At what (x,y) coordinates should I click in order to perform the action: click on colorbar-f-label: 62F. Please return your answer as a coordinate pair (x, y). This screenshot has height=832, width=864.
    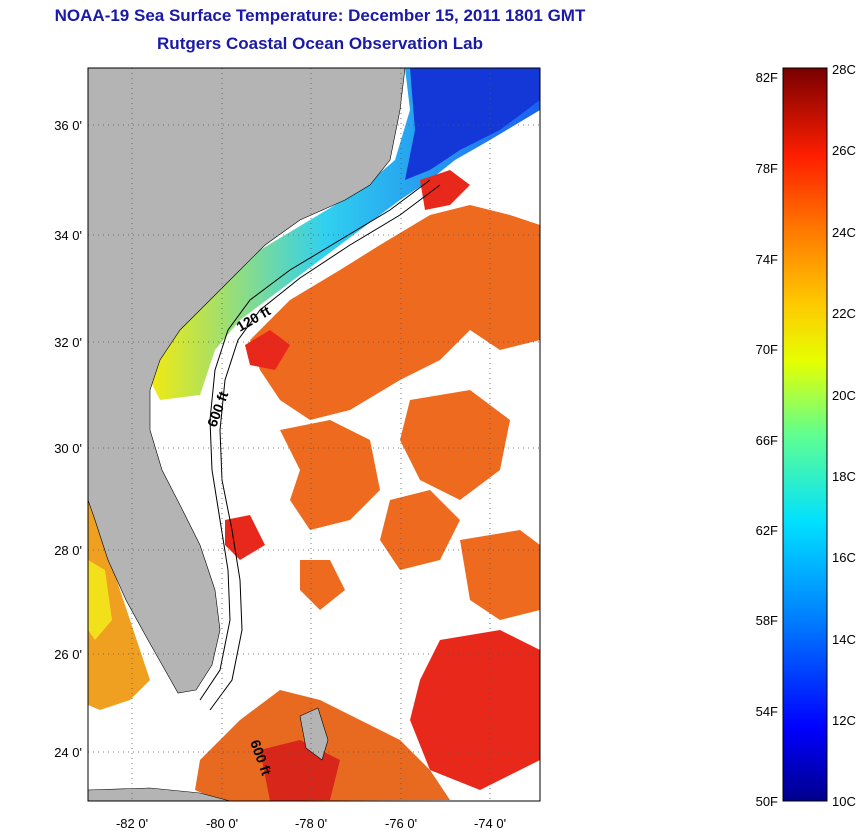
    Looking at the image, I should click on (767, 530).